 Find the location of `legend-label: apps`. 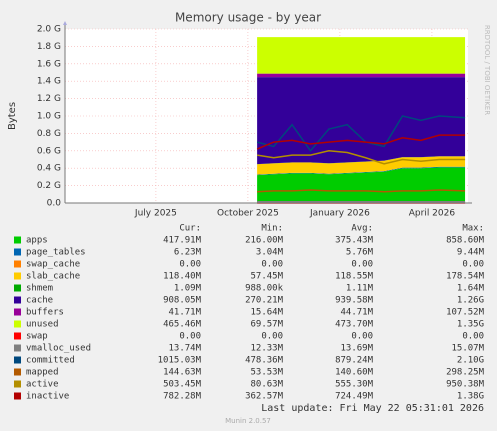

legend-label: apps is located at coordinates (37, 241).